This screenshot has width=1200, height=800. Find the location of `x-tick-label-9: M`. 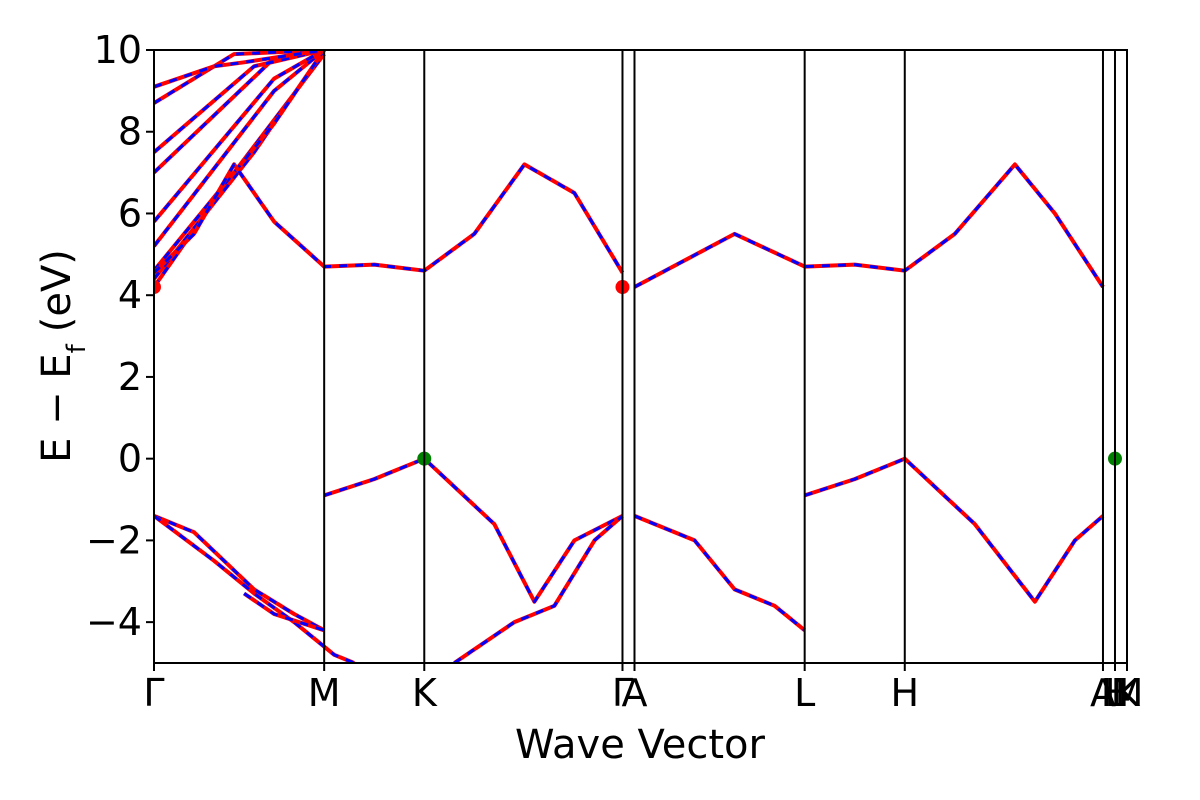

x-tick-label-9: M is located at coordinates (1127, 693).